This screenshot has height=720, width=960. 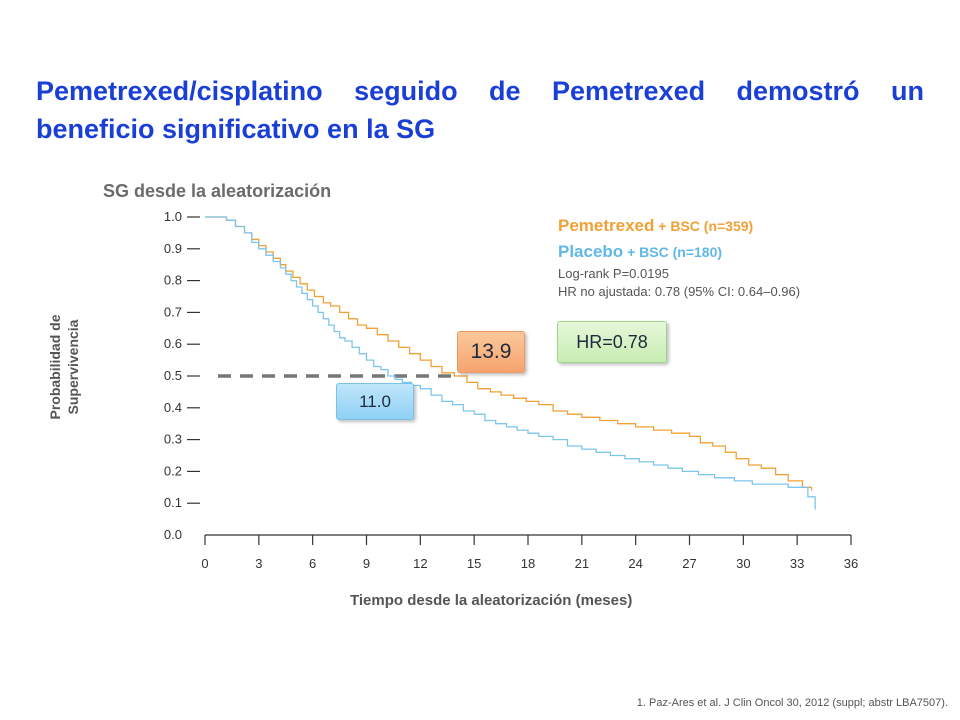 What do you see at coordinates (528, 563) in the screenshot?
I see `x-tick-label: 18` at bounding box center [528, 563].